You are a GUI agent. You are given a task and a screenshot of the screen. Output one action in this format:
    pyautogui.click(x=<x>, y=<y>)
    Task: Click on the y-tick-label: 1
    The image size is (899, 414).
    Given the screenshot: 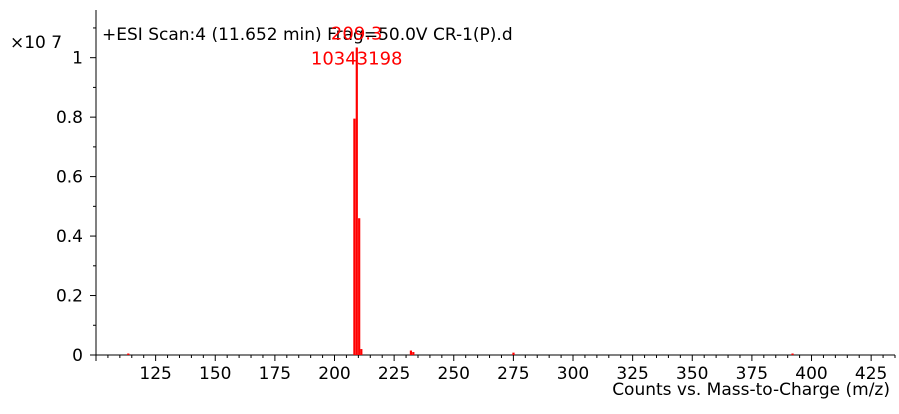 What is the action you would take?
    pyautogui.click(x=77, y=59)
    